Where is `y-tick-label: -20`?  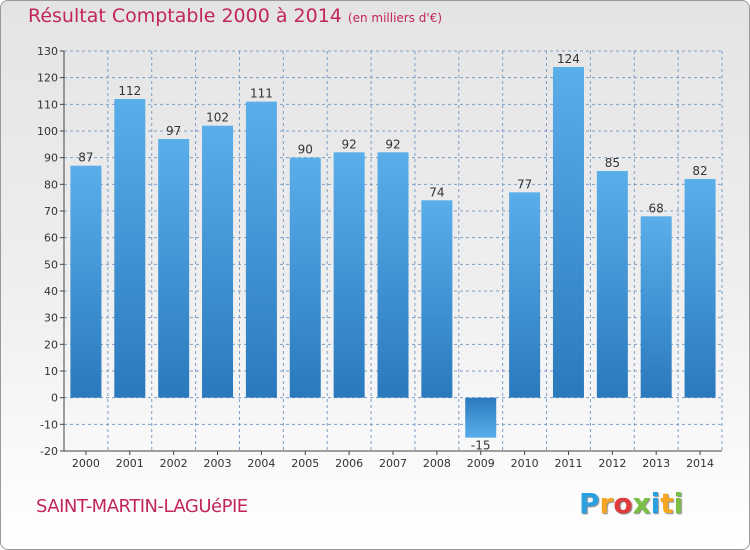 y-tick-label: -20 is located at coordinates (49, 451).